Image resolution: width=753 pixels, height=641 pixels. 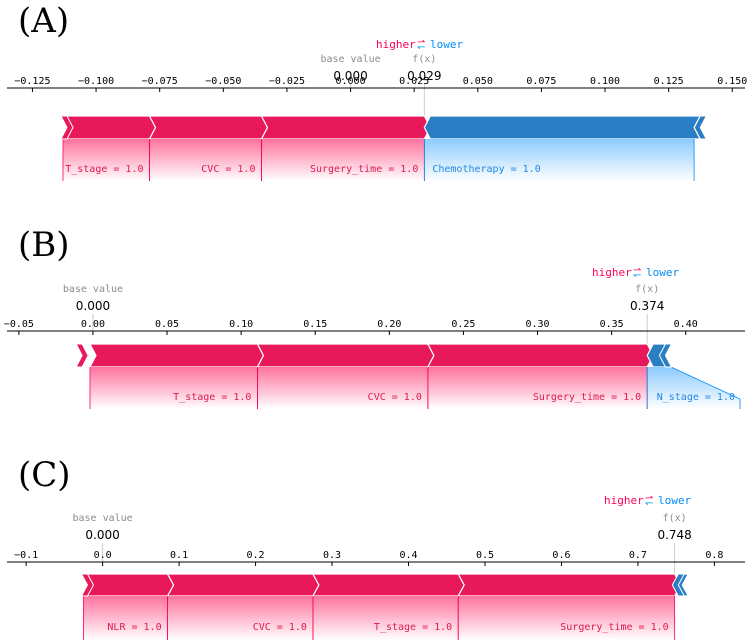 I want to click on fx-value: 0.748, so click(x=674, y=535).